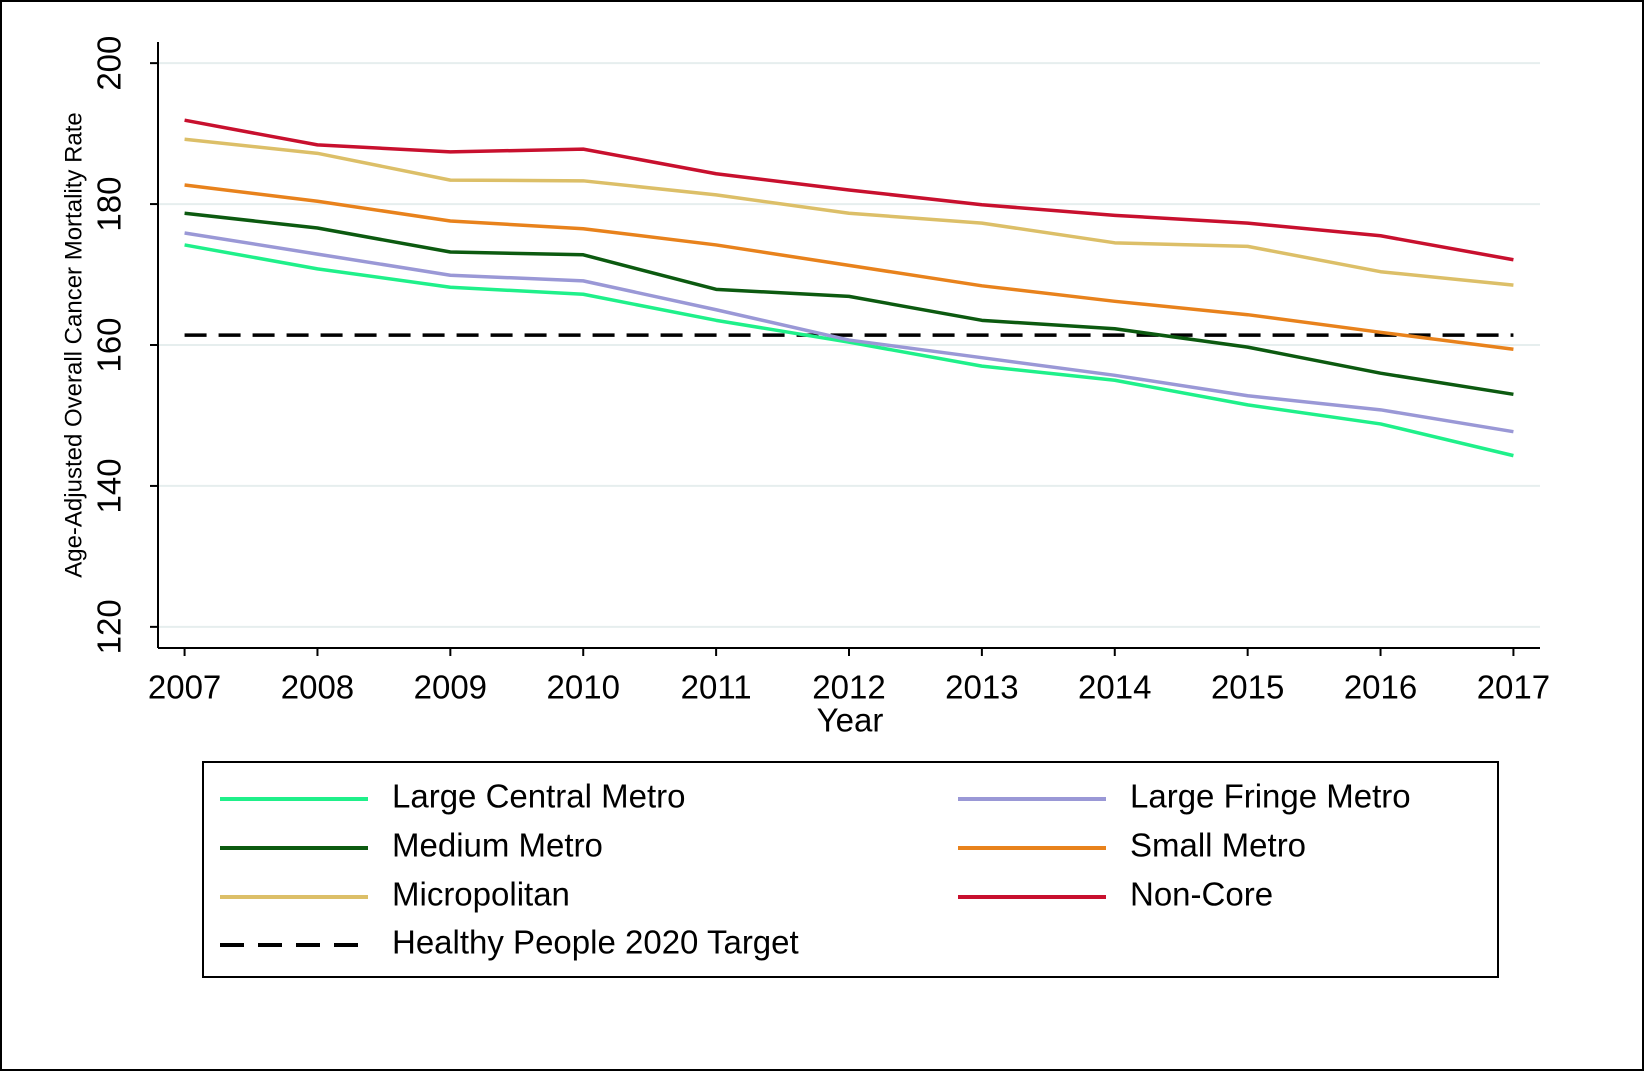  Describe the element at coordinates (109, 626) in the screenshot. I see `y-tick-label: 120` at that location.